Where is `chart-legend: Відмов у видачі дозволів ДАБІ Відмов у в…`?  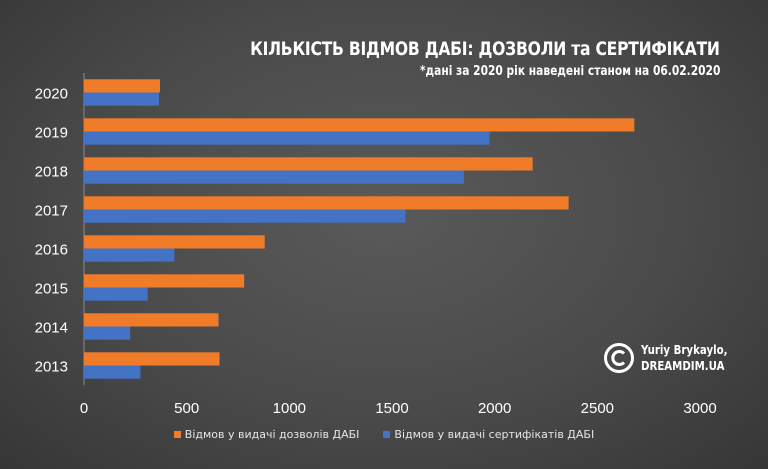
chart-legend: Відмов у видачі дозволів ДАБІ Відмов у в… is located at coordinates (384, 434).